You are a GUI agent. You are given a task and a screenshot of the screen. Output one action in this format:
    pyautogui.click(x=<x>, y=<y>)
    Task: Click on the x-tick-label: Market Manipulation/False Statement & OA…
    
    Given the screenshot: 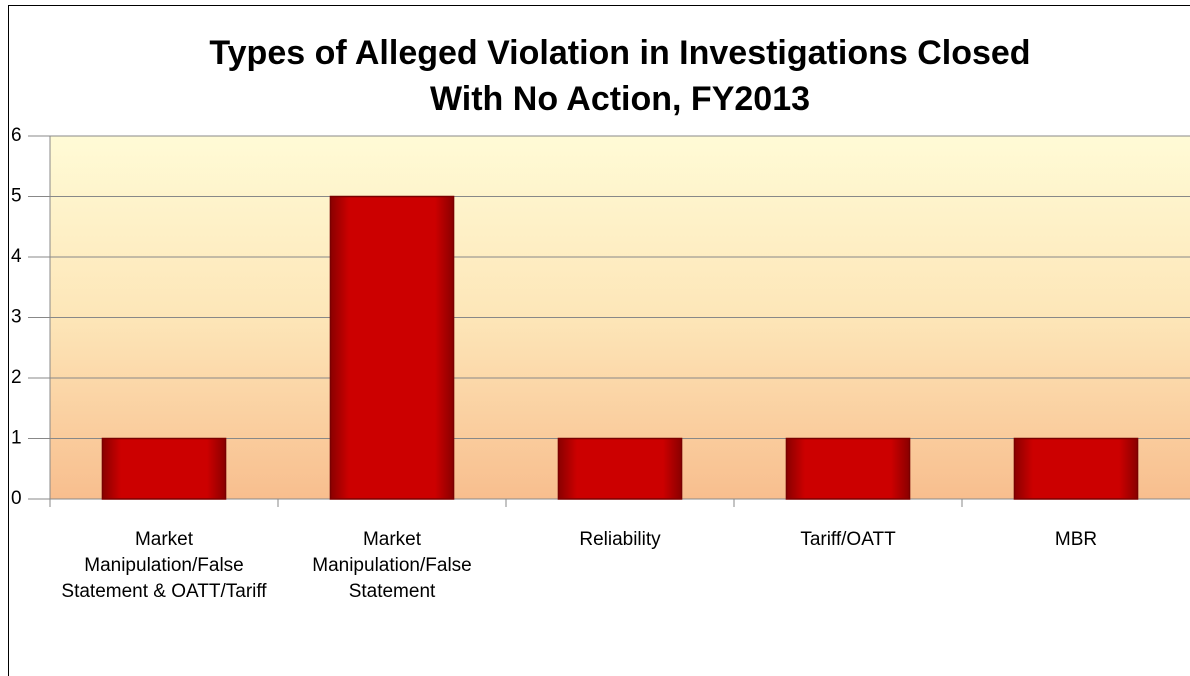 What is the action you would take?
    pyautogui.click(x=164, y=565)
    